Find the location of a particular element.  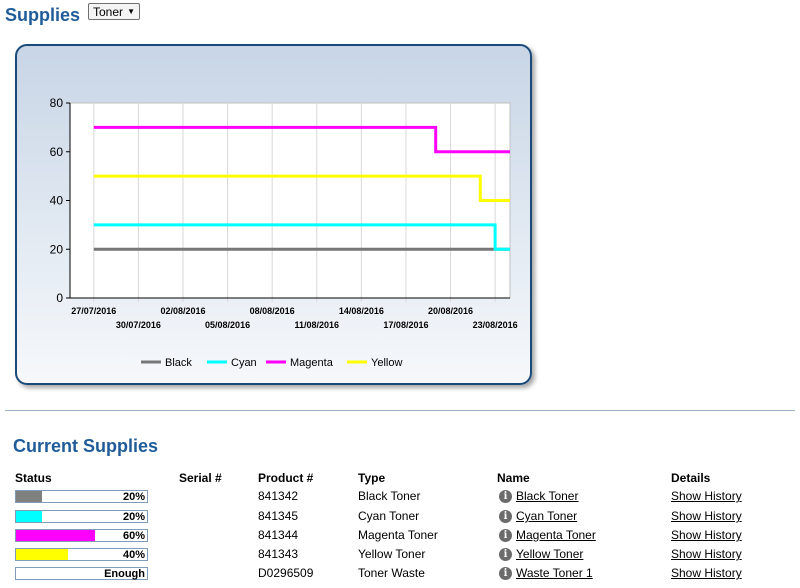

col-serial: Serial # is located at coordinates (200, 478).